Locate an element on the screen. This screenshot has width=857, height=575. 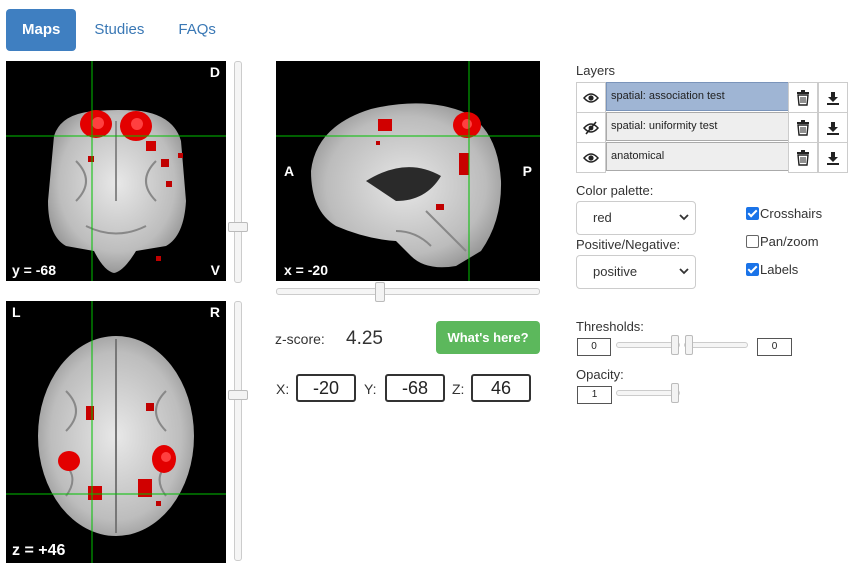
threshold-max-input: 0 is located at coordinates (774, 347).